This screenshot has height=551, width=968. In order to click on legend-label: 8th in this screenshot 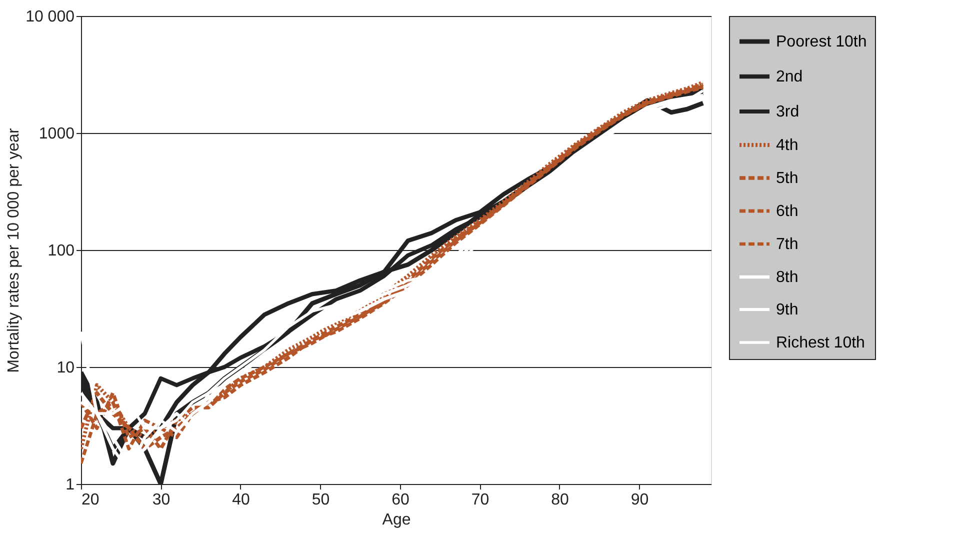, I will do `click(787, 277)`.